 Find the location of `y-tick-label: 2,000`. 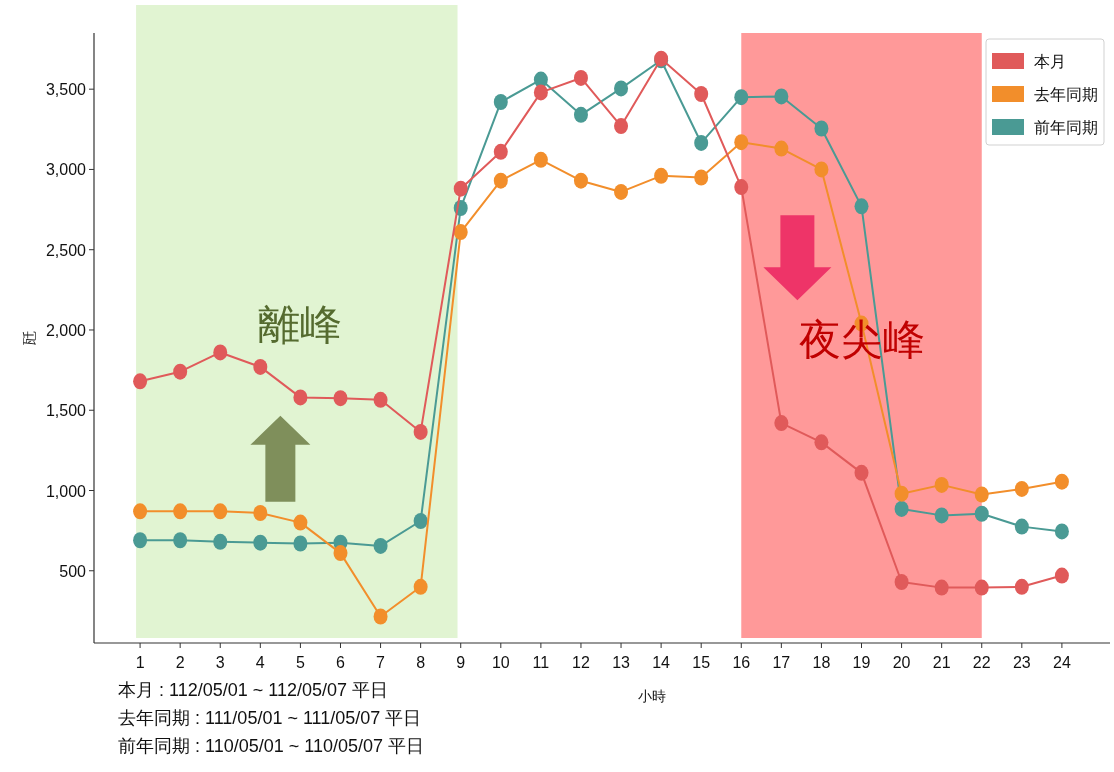

y-tick-label: 2,000 is located at coordinates (66, 330).